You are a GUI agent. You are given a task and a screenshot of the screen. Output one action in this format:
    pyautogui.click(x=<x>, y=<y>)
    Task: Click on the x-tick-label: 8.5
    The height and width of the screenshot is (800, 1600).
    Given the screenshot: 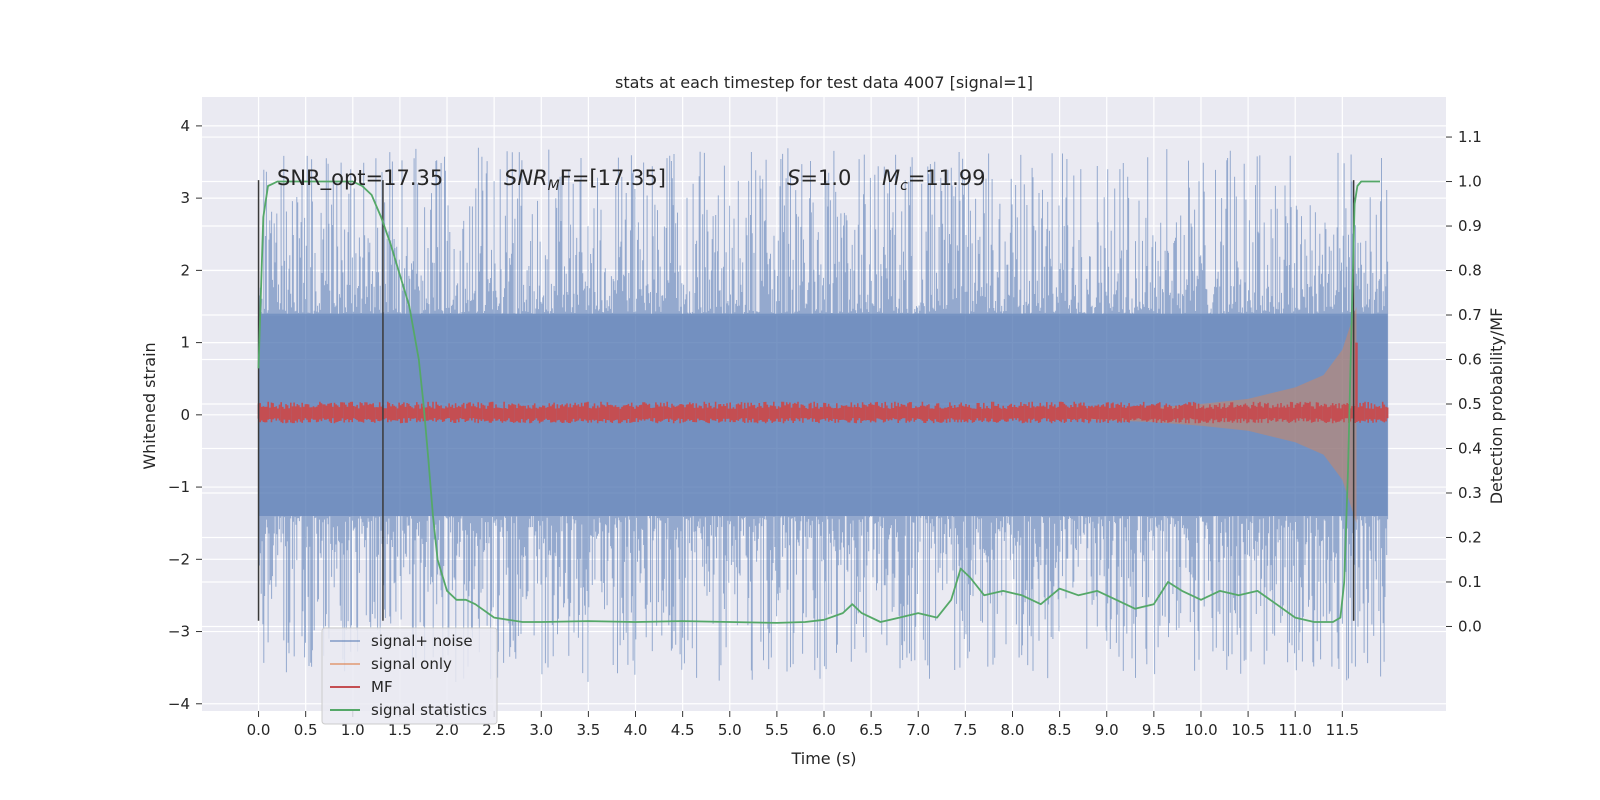 What is the action you would take?
    pyautogui.click(x=1060, y=730)
    